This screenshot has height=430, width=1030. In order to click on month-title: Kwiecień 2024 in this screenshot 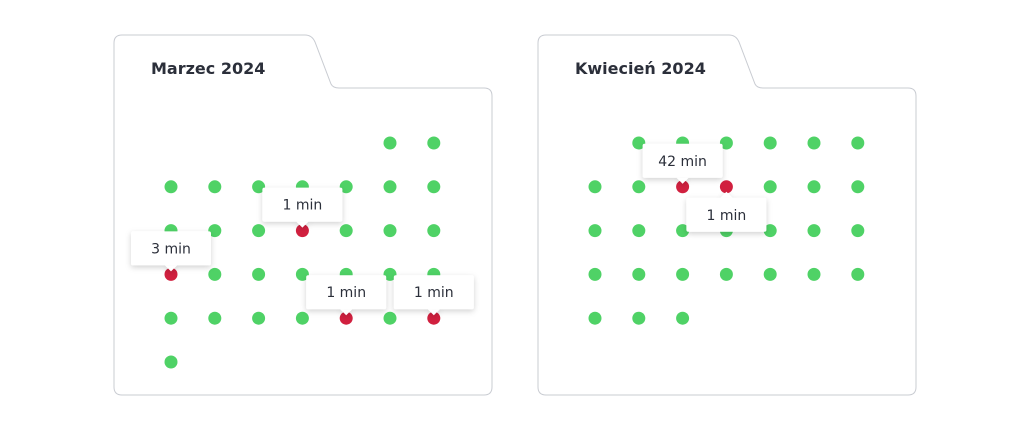, I will do `click(640, 68)`.